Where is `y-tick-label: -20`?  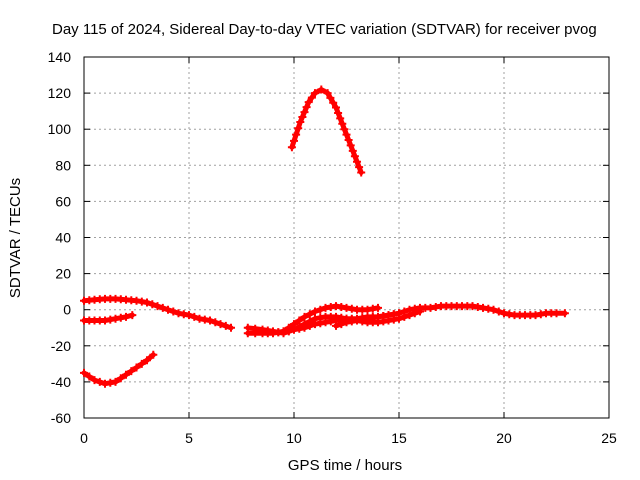
y-tick-label: -20 is located at coordinates (61, 346).